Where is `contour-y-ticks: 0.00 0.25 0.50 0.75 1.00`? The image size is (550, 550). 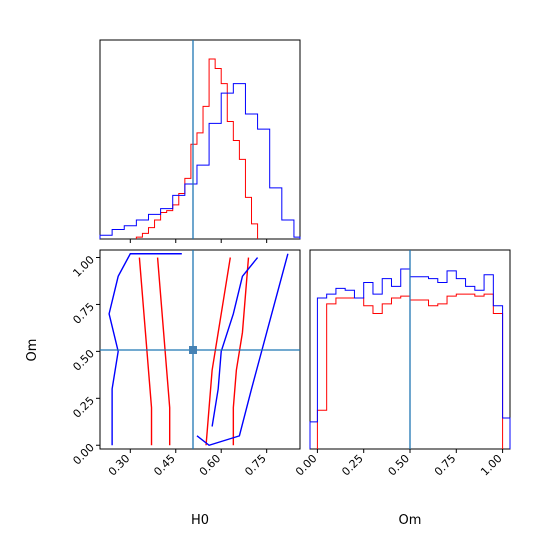 contour-y-ticks: 0.00 0.25 0.50 0.75 1.00 is located at coordinates (85, 360).